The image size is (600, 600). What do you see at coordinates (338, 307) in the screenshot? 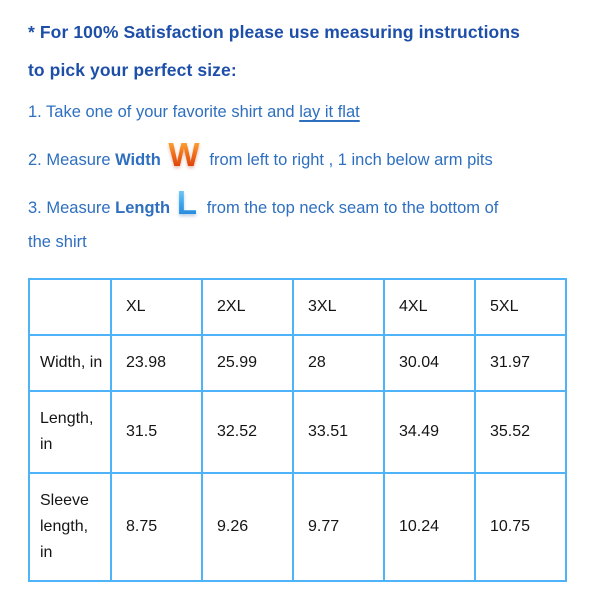
I see `size-column-header-3xl: 3XL` at bounding box center [338, 307].